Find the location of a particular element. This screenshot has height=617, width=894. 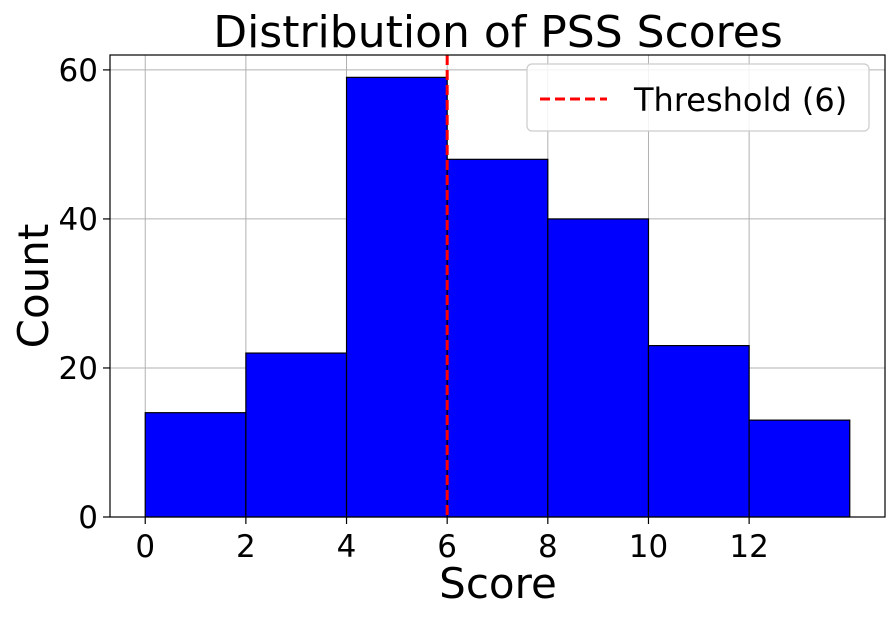

y-tick-label: 0 is located at coordinates (88, 518).